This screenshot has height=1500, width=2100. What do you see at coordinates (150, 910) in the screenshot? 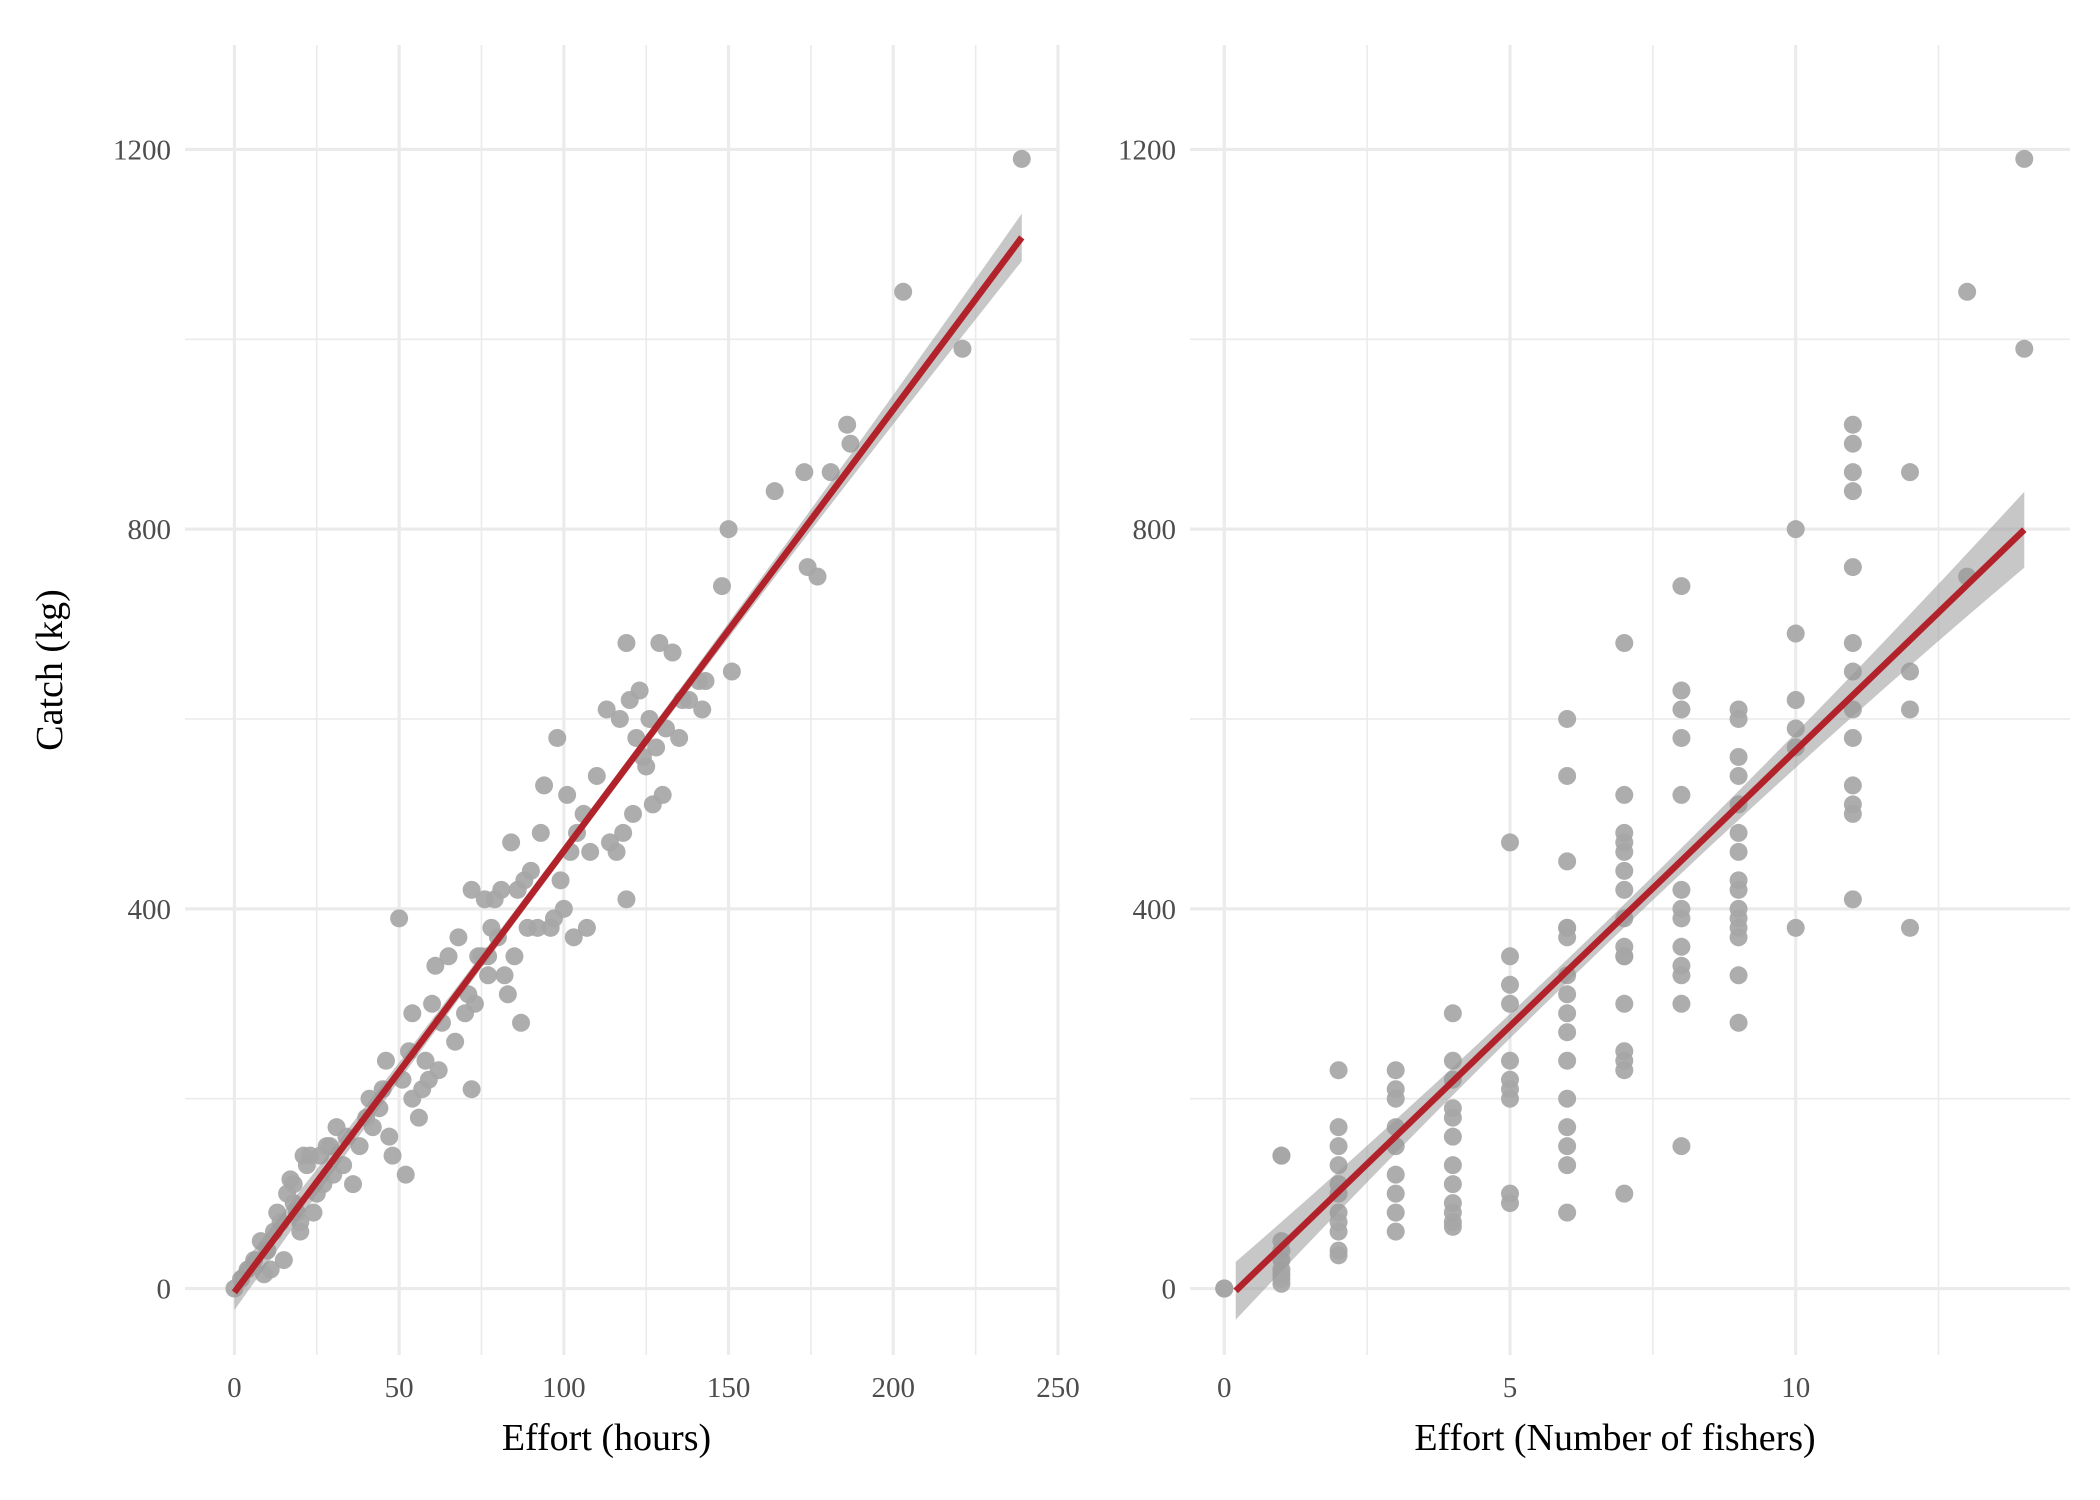
I see `y-tick-label: 400` at bounding box center [150, 910].